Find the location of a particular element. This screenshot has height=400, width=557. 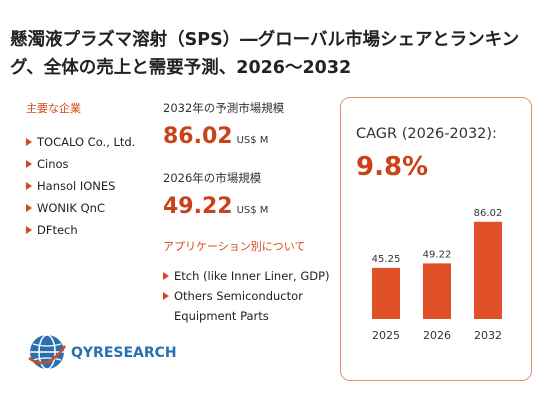

cagr-value: 9.8% is located at coordinates (392, 167).